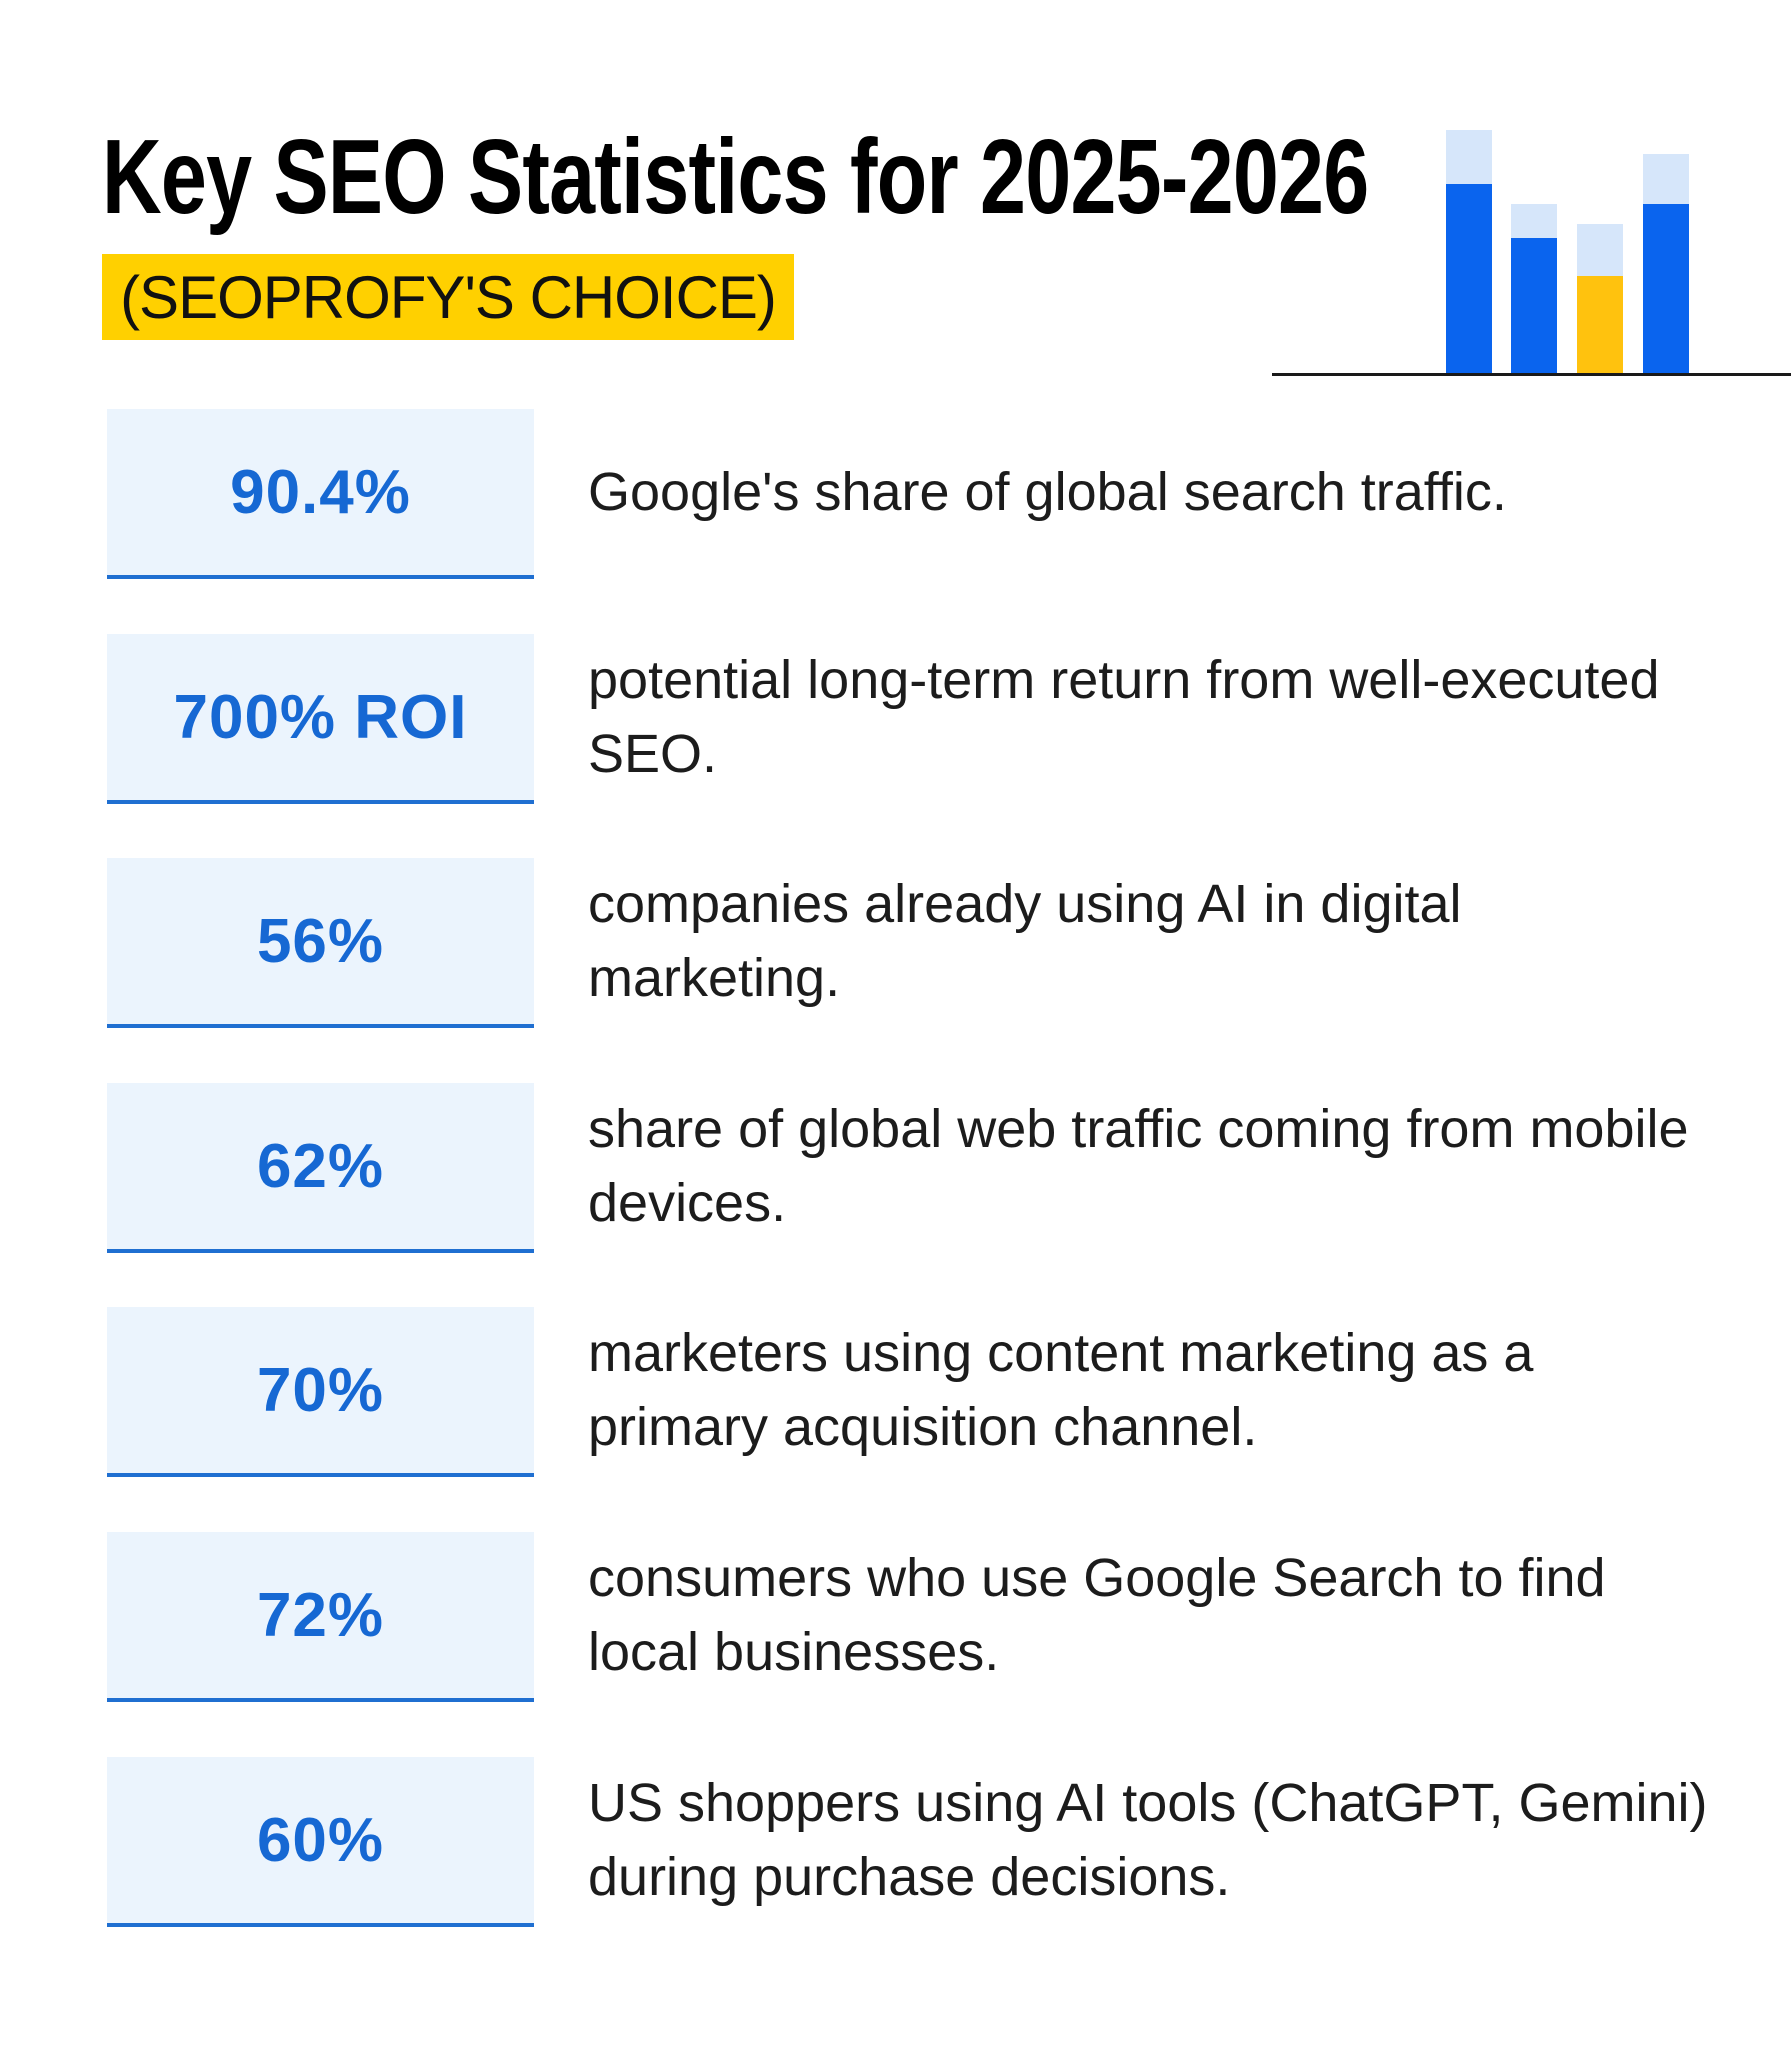 The image size is (1791, 2048). I want to click on stat-box: 90.4%, so click(320, 494).